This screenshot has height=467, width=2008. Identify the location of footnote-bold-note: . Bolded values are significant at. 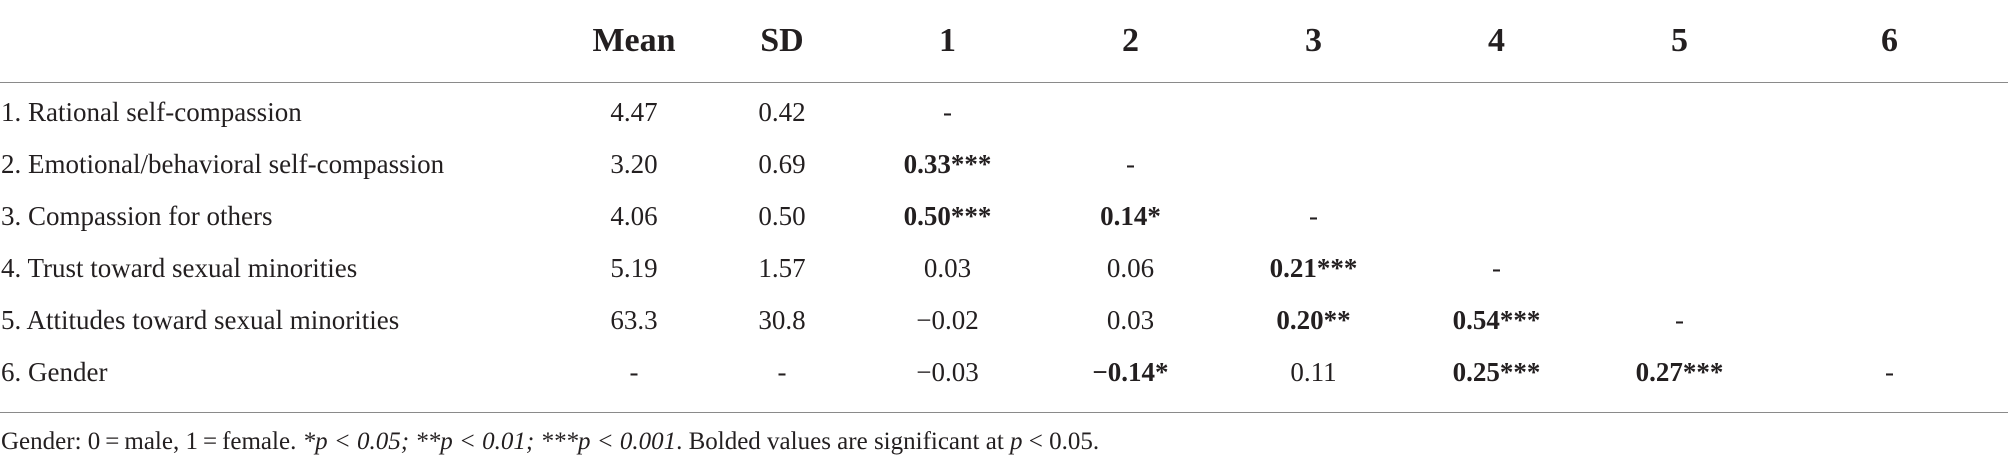
(843, 441).